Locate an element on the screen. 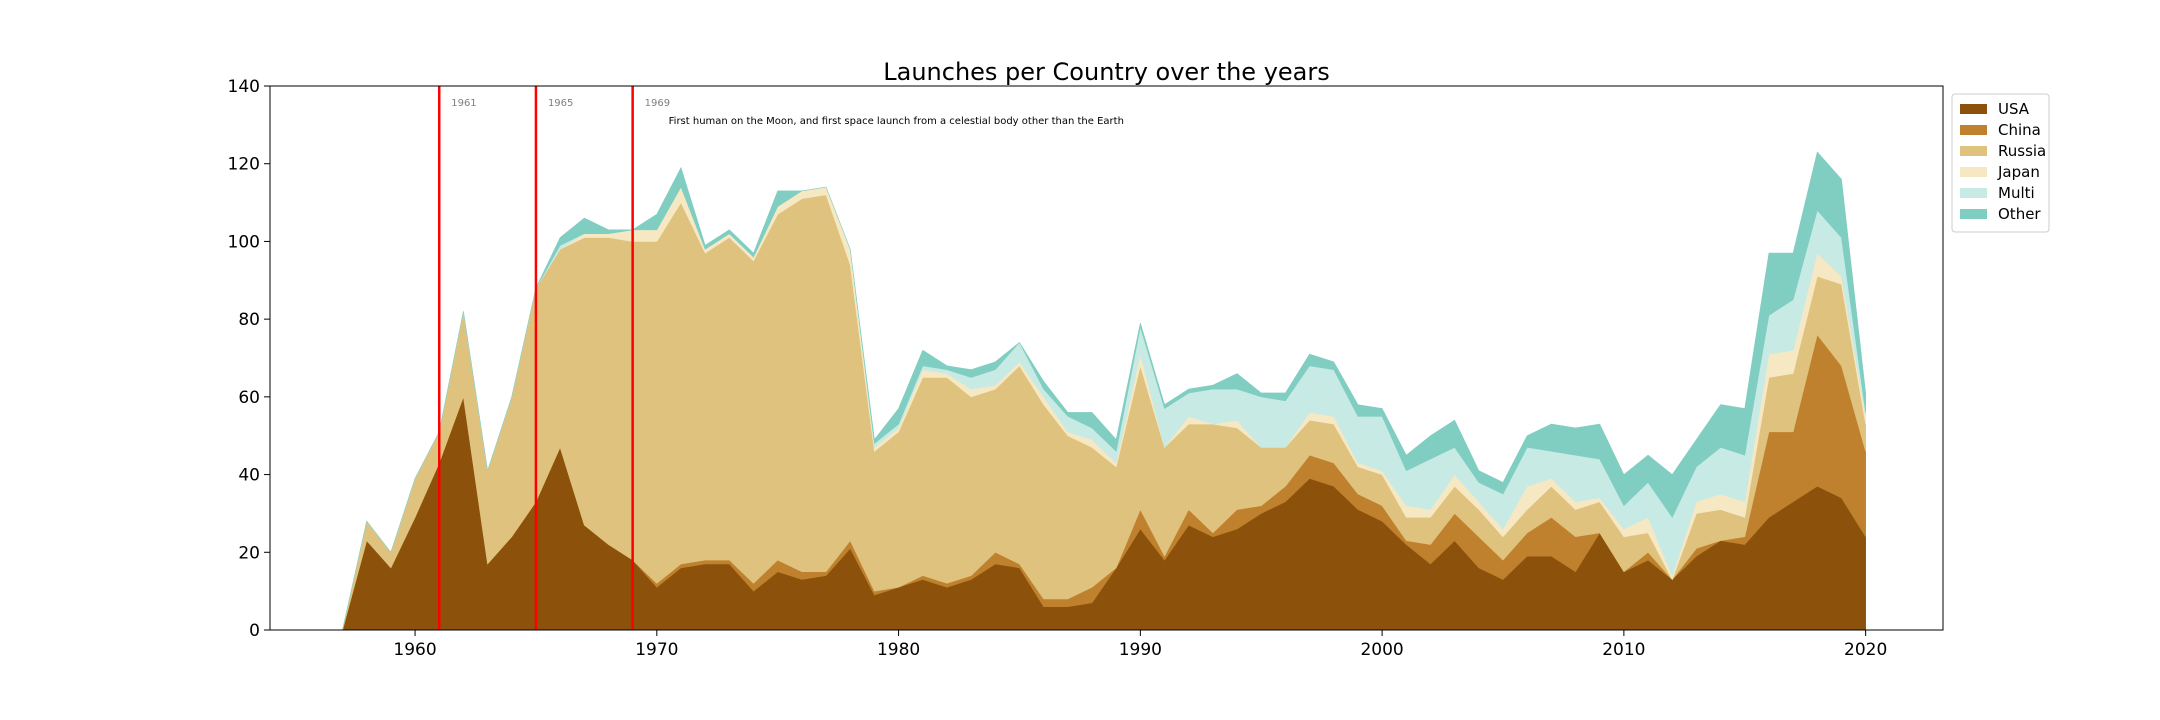 The height and width of the screenshot is (720, 2160). legend-swatch-china is located at coordinates (1973, 130).